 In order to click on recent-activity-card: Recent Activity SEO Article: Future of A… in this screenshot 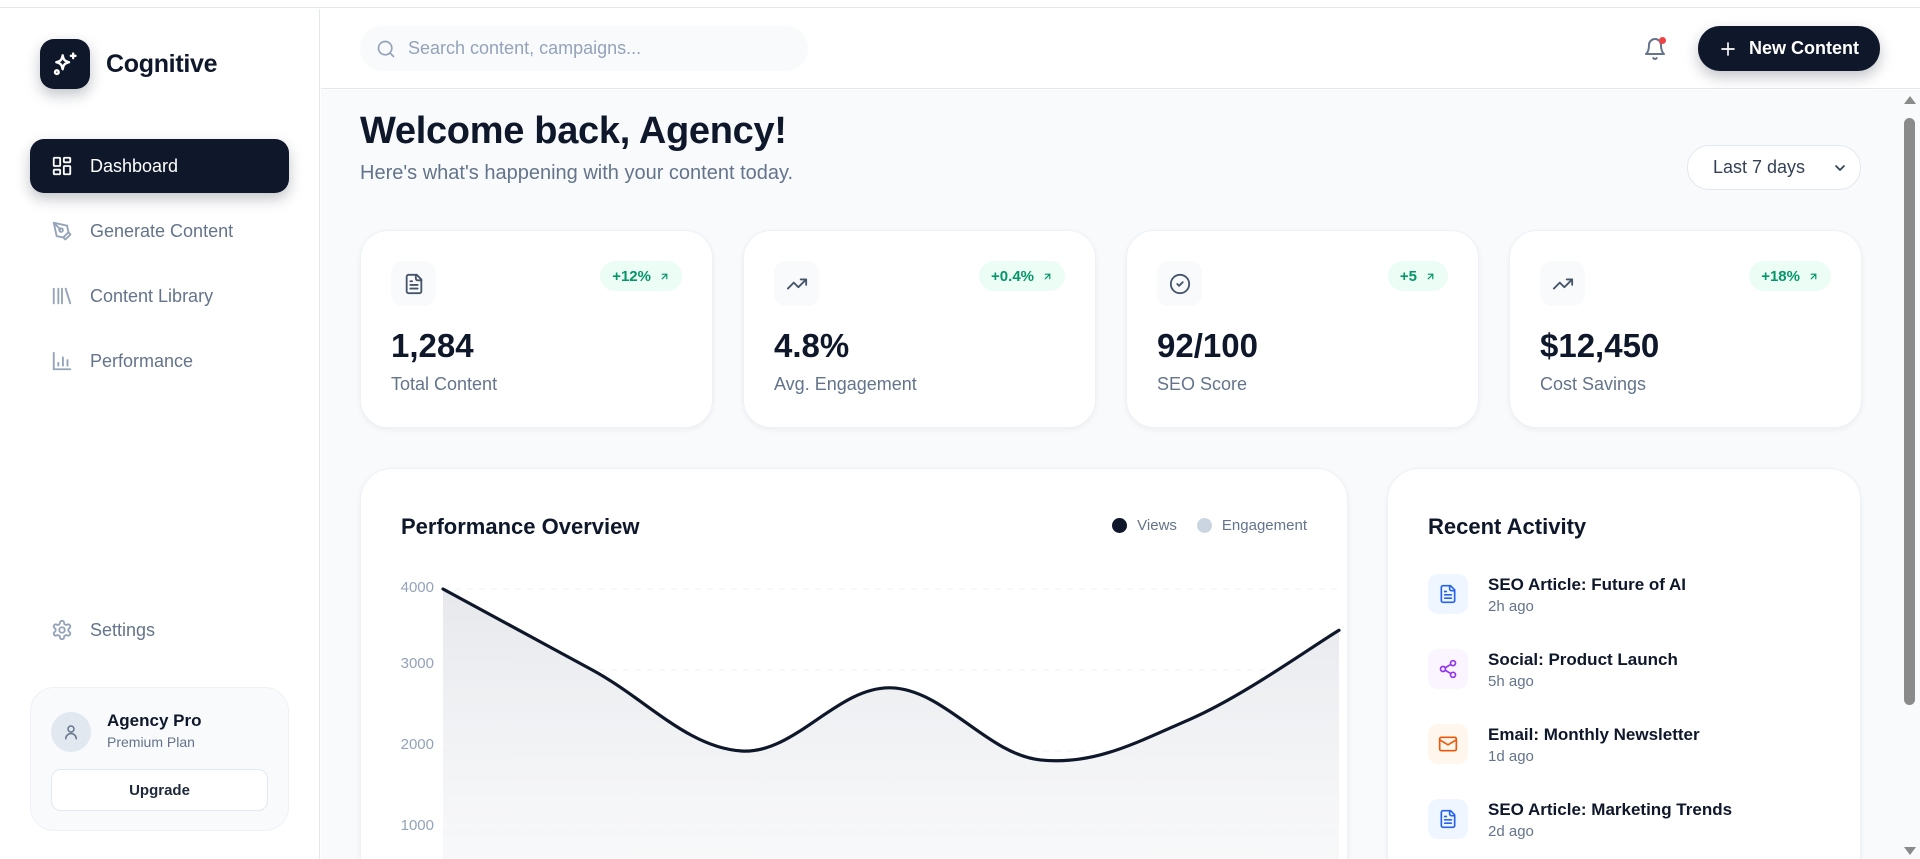, I will do `click(1624, 663)`.